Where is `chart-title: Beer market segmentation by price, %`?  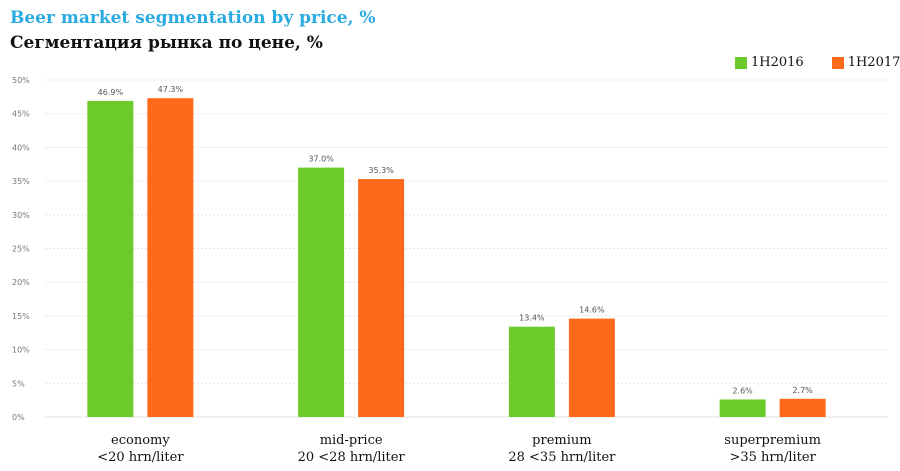
chart-title: Beer market segmentation by price, % is located at coordinates (193, 18).